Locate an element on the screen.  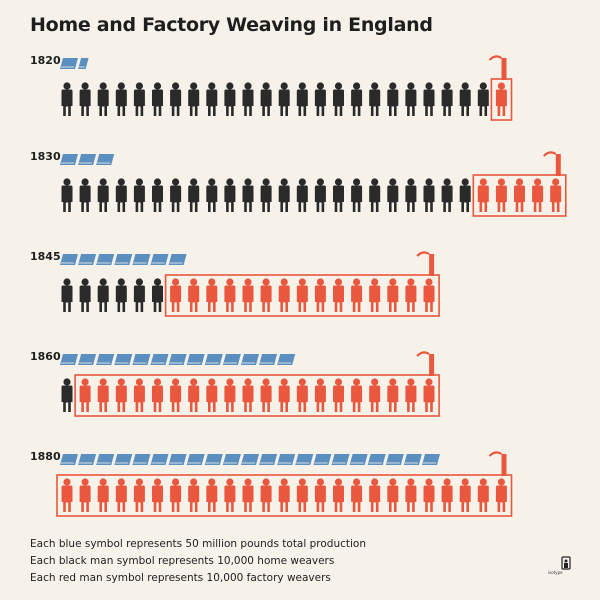
year-label: 1860 is located at coordinates (45, 356).